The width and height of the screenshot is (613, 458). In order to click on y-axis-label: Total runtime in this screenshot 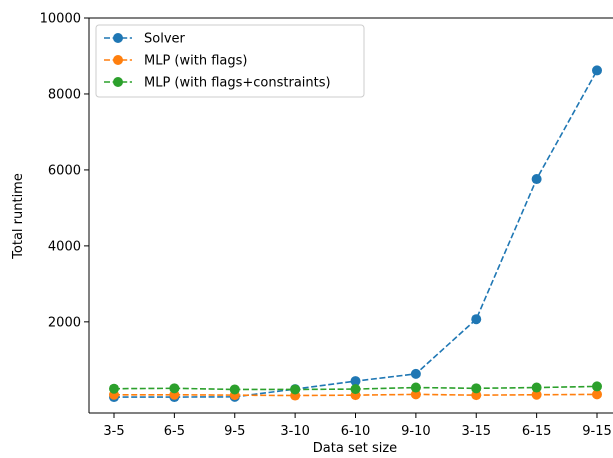, I will do `click(18, 216)`.